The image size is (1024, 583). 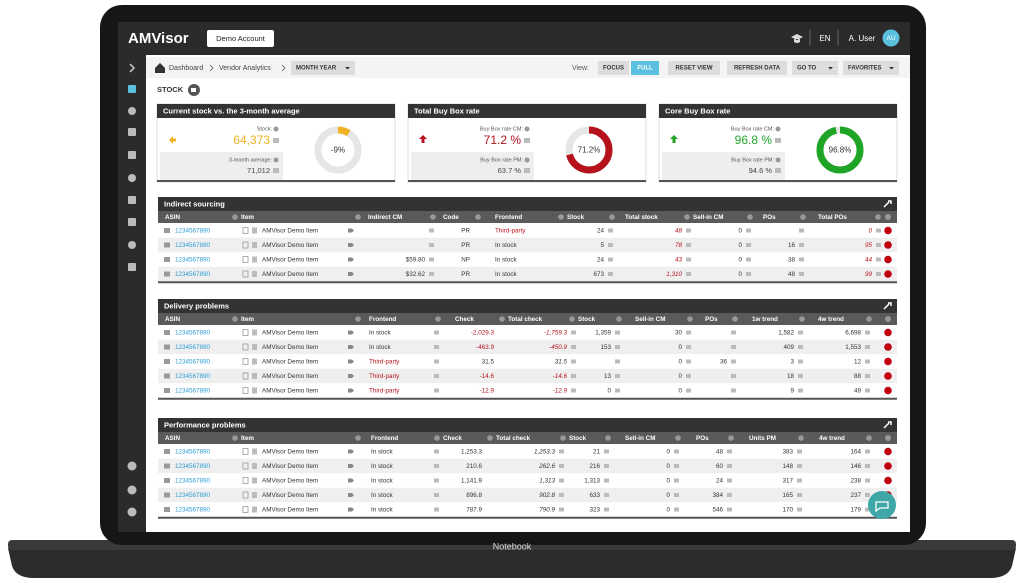 What do you see at coordinates (245, 68) in the screenshot?
I see `breadcrumb-item: Vendor Analytics` at bounding box center [245, 68].